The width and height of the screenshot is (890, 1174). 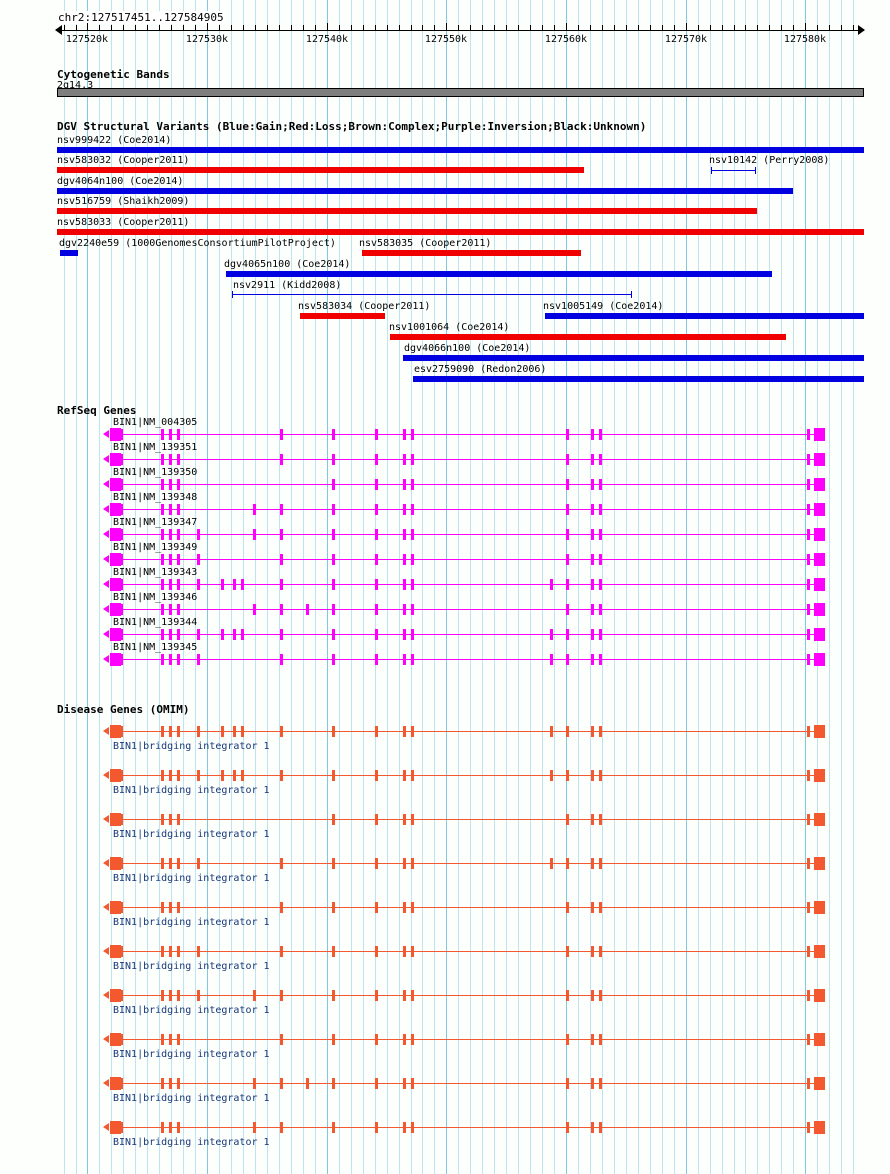 I want to click on dgv-line-body, so click(x=733, y=170).